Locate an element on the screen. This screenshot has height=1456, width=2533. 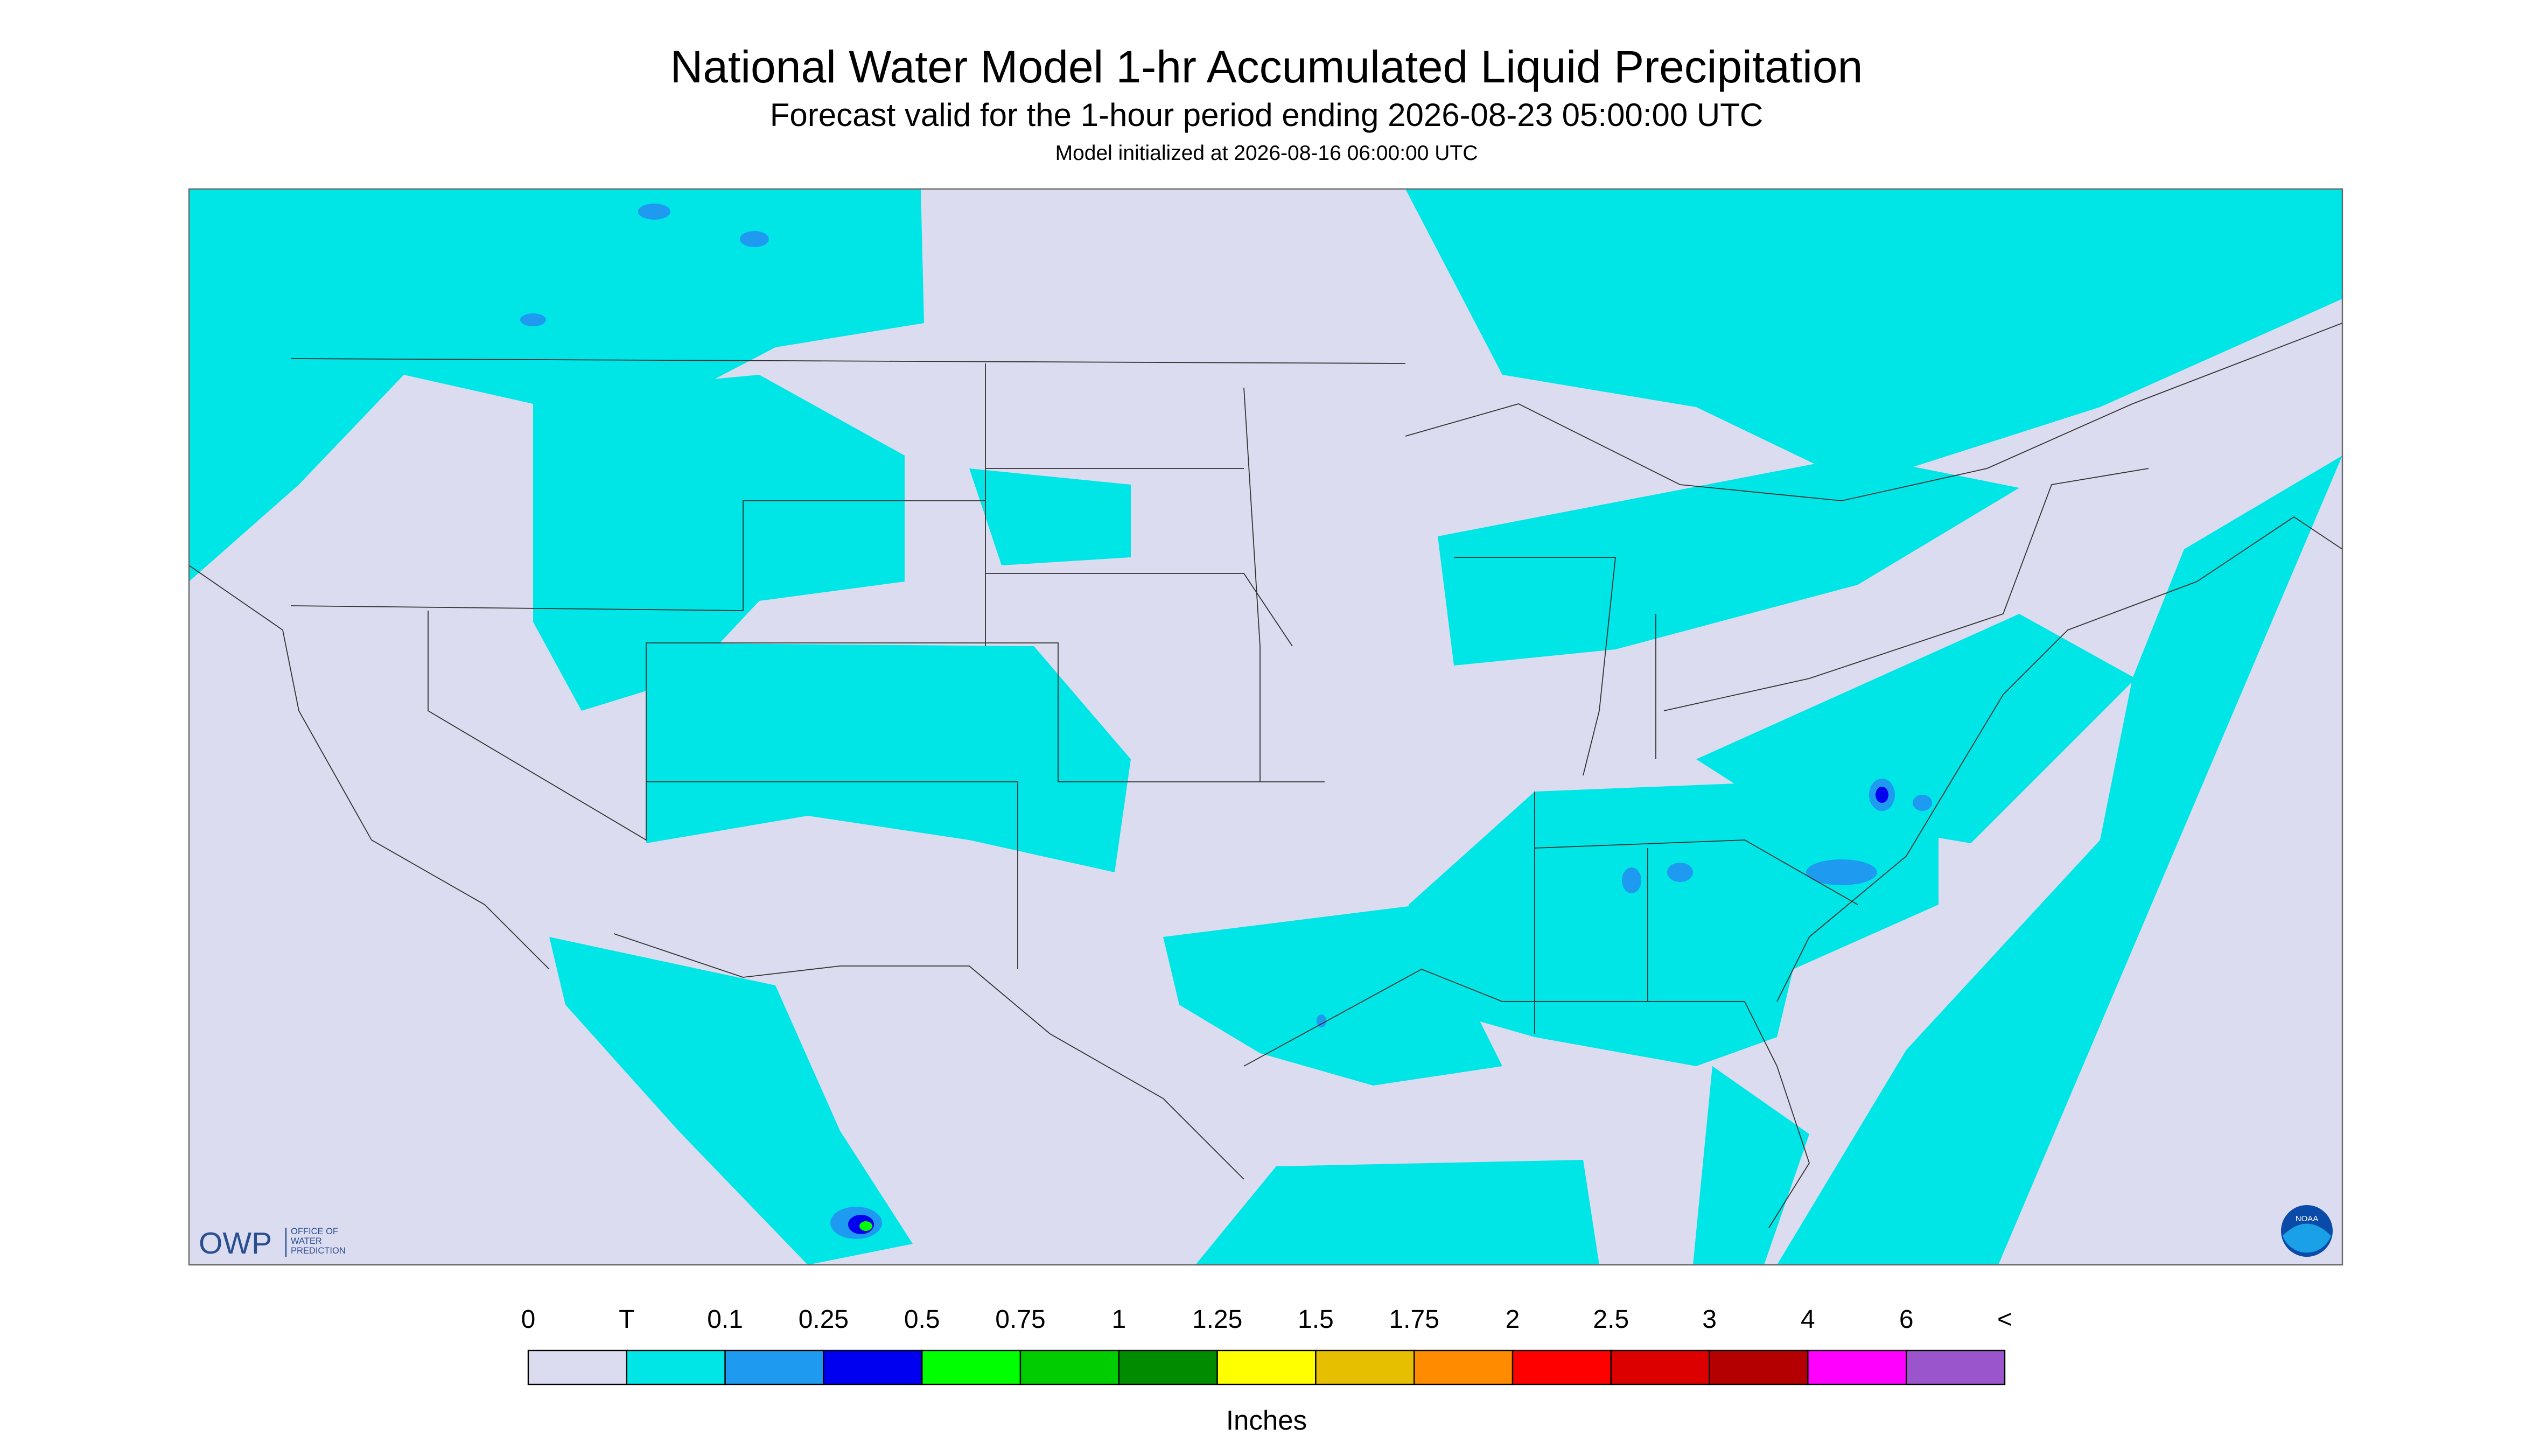
noaa-logo-text: NOAA is located at coordinates (2307, 1218).